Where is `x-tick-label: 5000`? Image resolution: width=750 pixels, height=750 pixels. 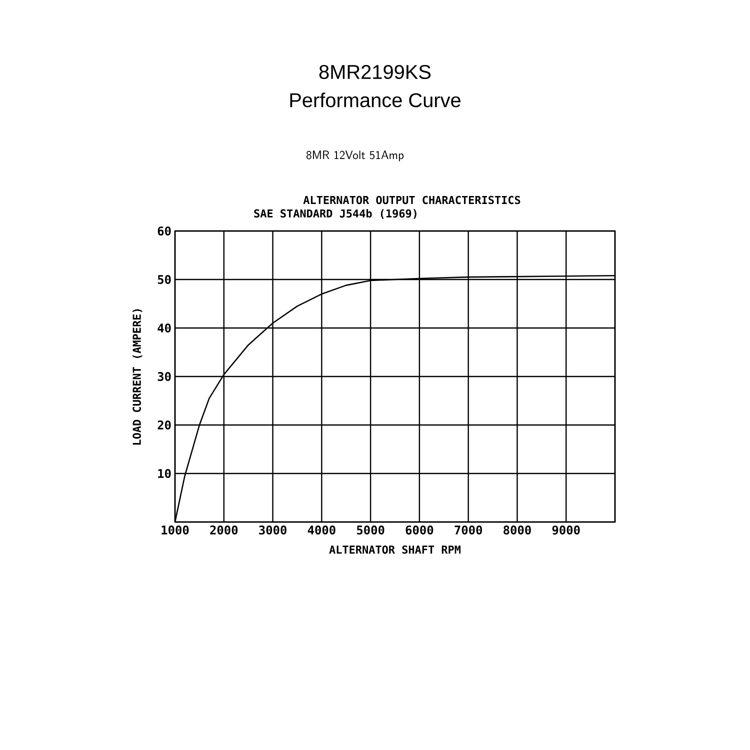
x-tick-label: 5000 is located at coordinates (370, 530).